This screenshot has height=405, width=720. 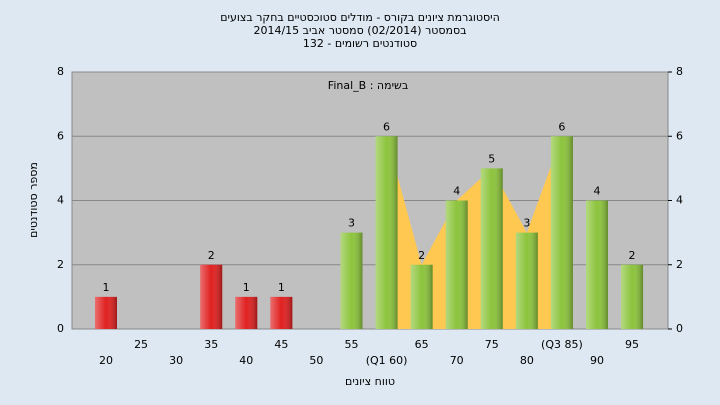 I want to click on x-tick-label: 40, so click(x=246, y=360).